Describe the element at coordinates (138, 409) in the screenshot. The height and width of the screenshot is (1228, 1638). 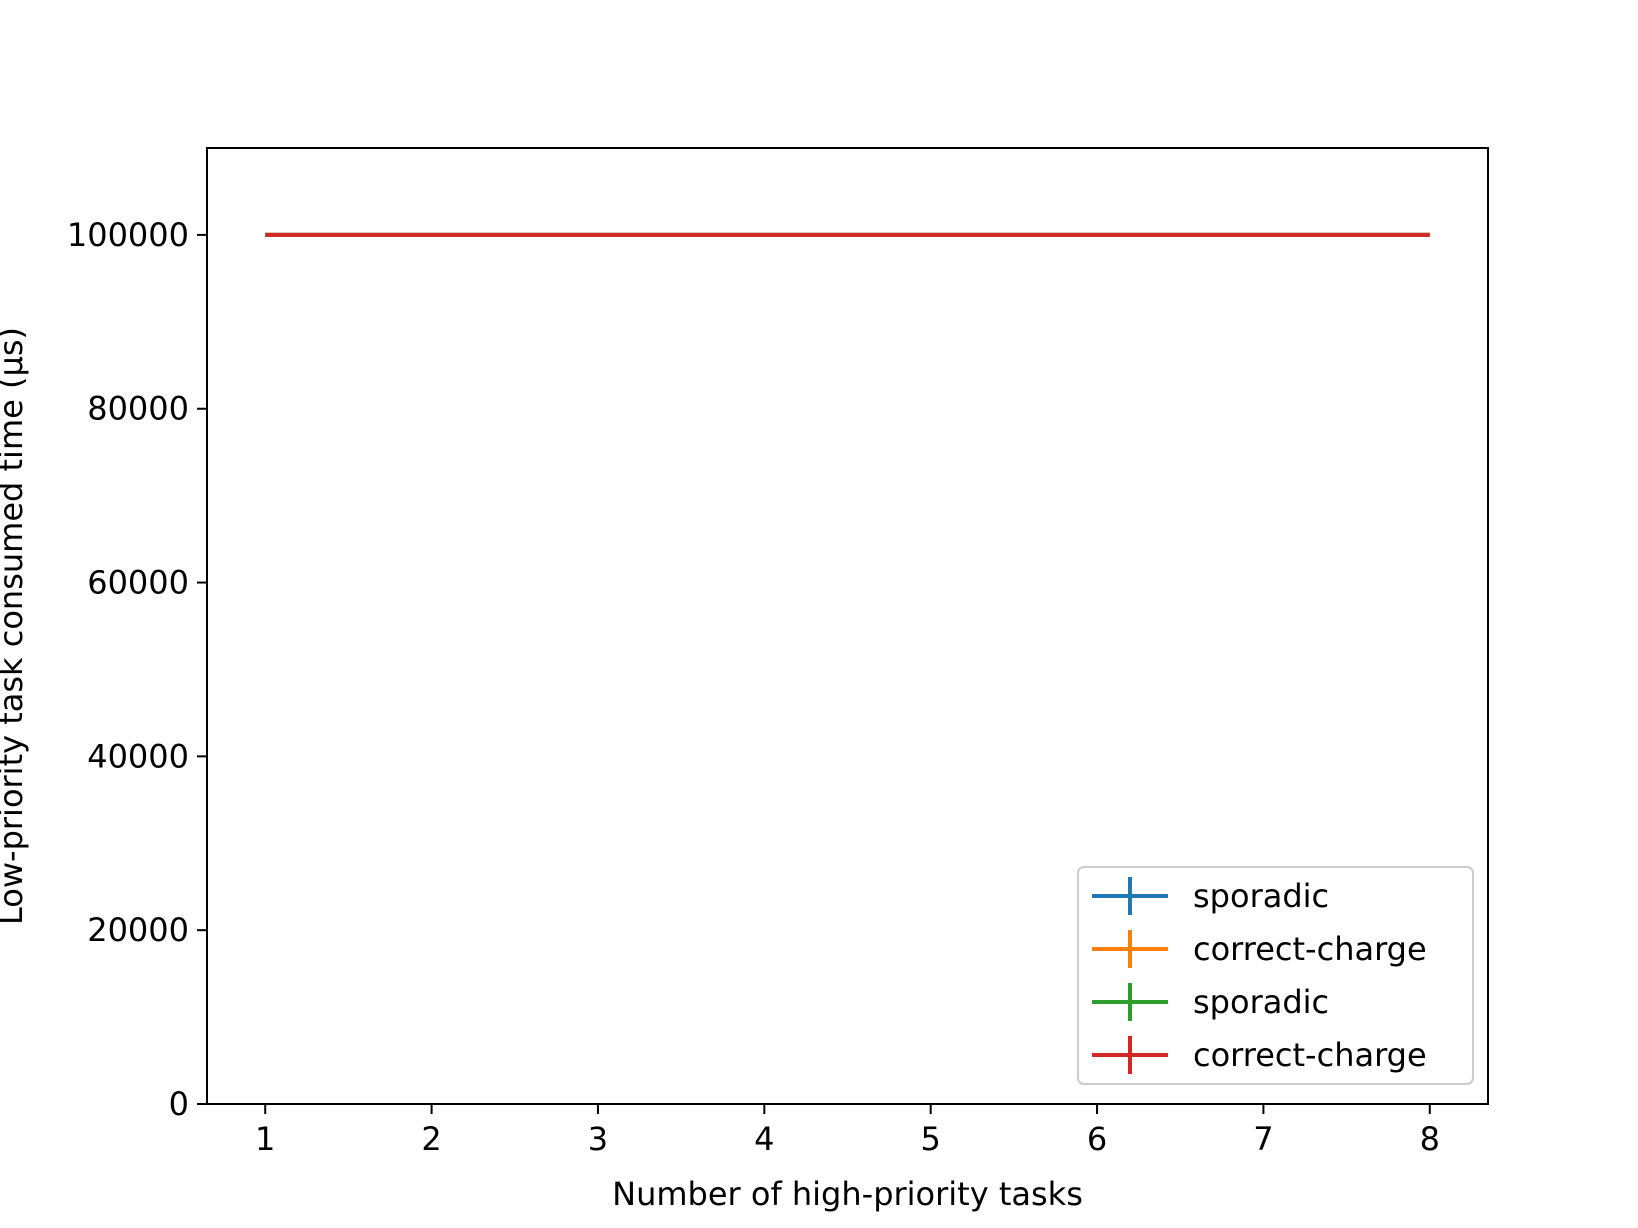
I see `y-tick-label: 80000` at that location.